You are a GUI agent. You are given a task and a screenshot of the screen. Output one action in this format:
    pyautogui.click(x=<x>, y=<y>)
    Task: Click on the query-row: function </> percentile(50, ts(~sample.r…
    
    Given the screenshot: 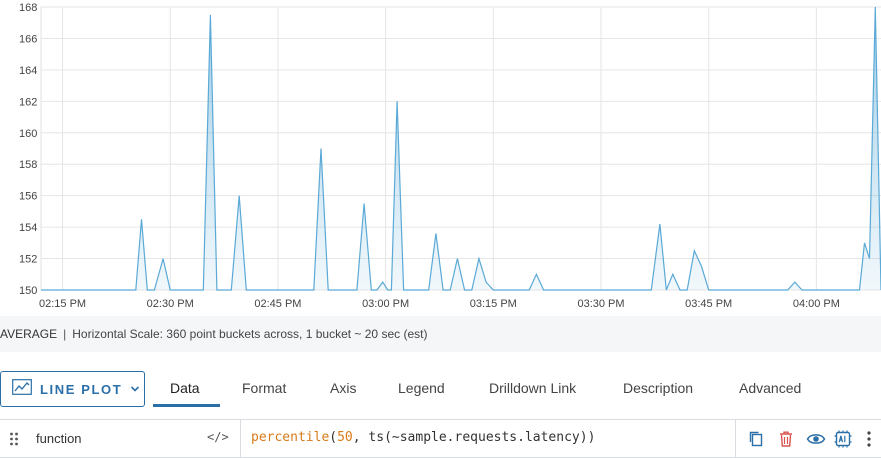 What is the action you would take?
    pyautogui.click(x=440, y=438)
    